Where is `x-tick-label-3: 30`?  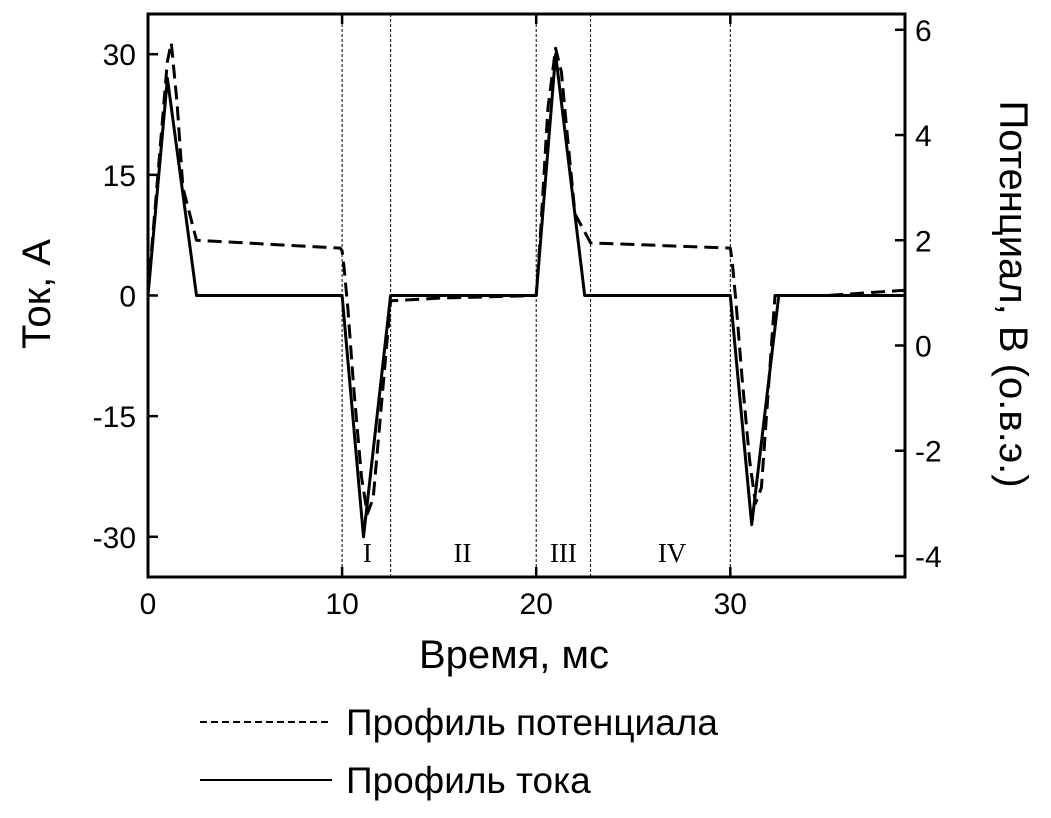 x-tick-label-3: 30 is located at coordinates (730, 604).